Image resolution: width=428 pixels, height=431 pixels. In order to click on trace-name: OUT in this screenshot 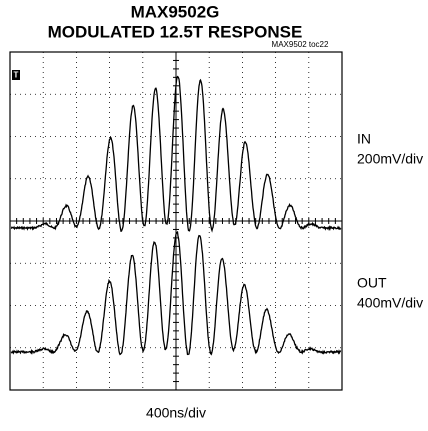, I will do `click(372, 283)`.